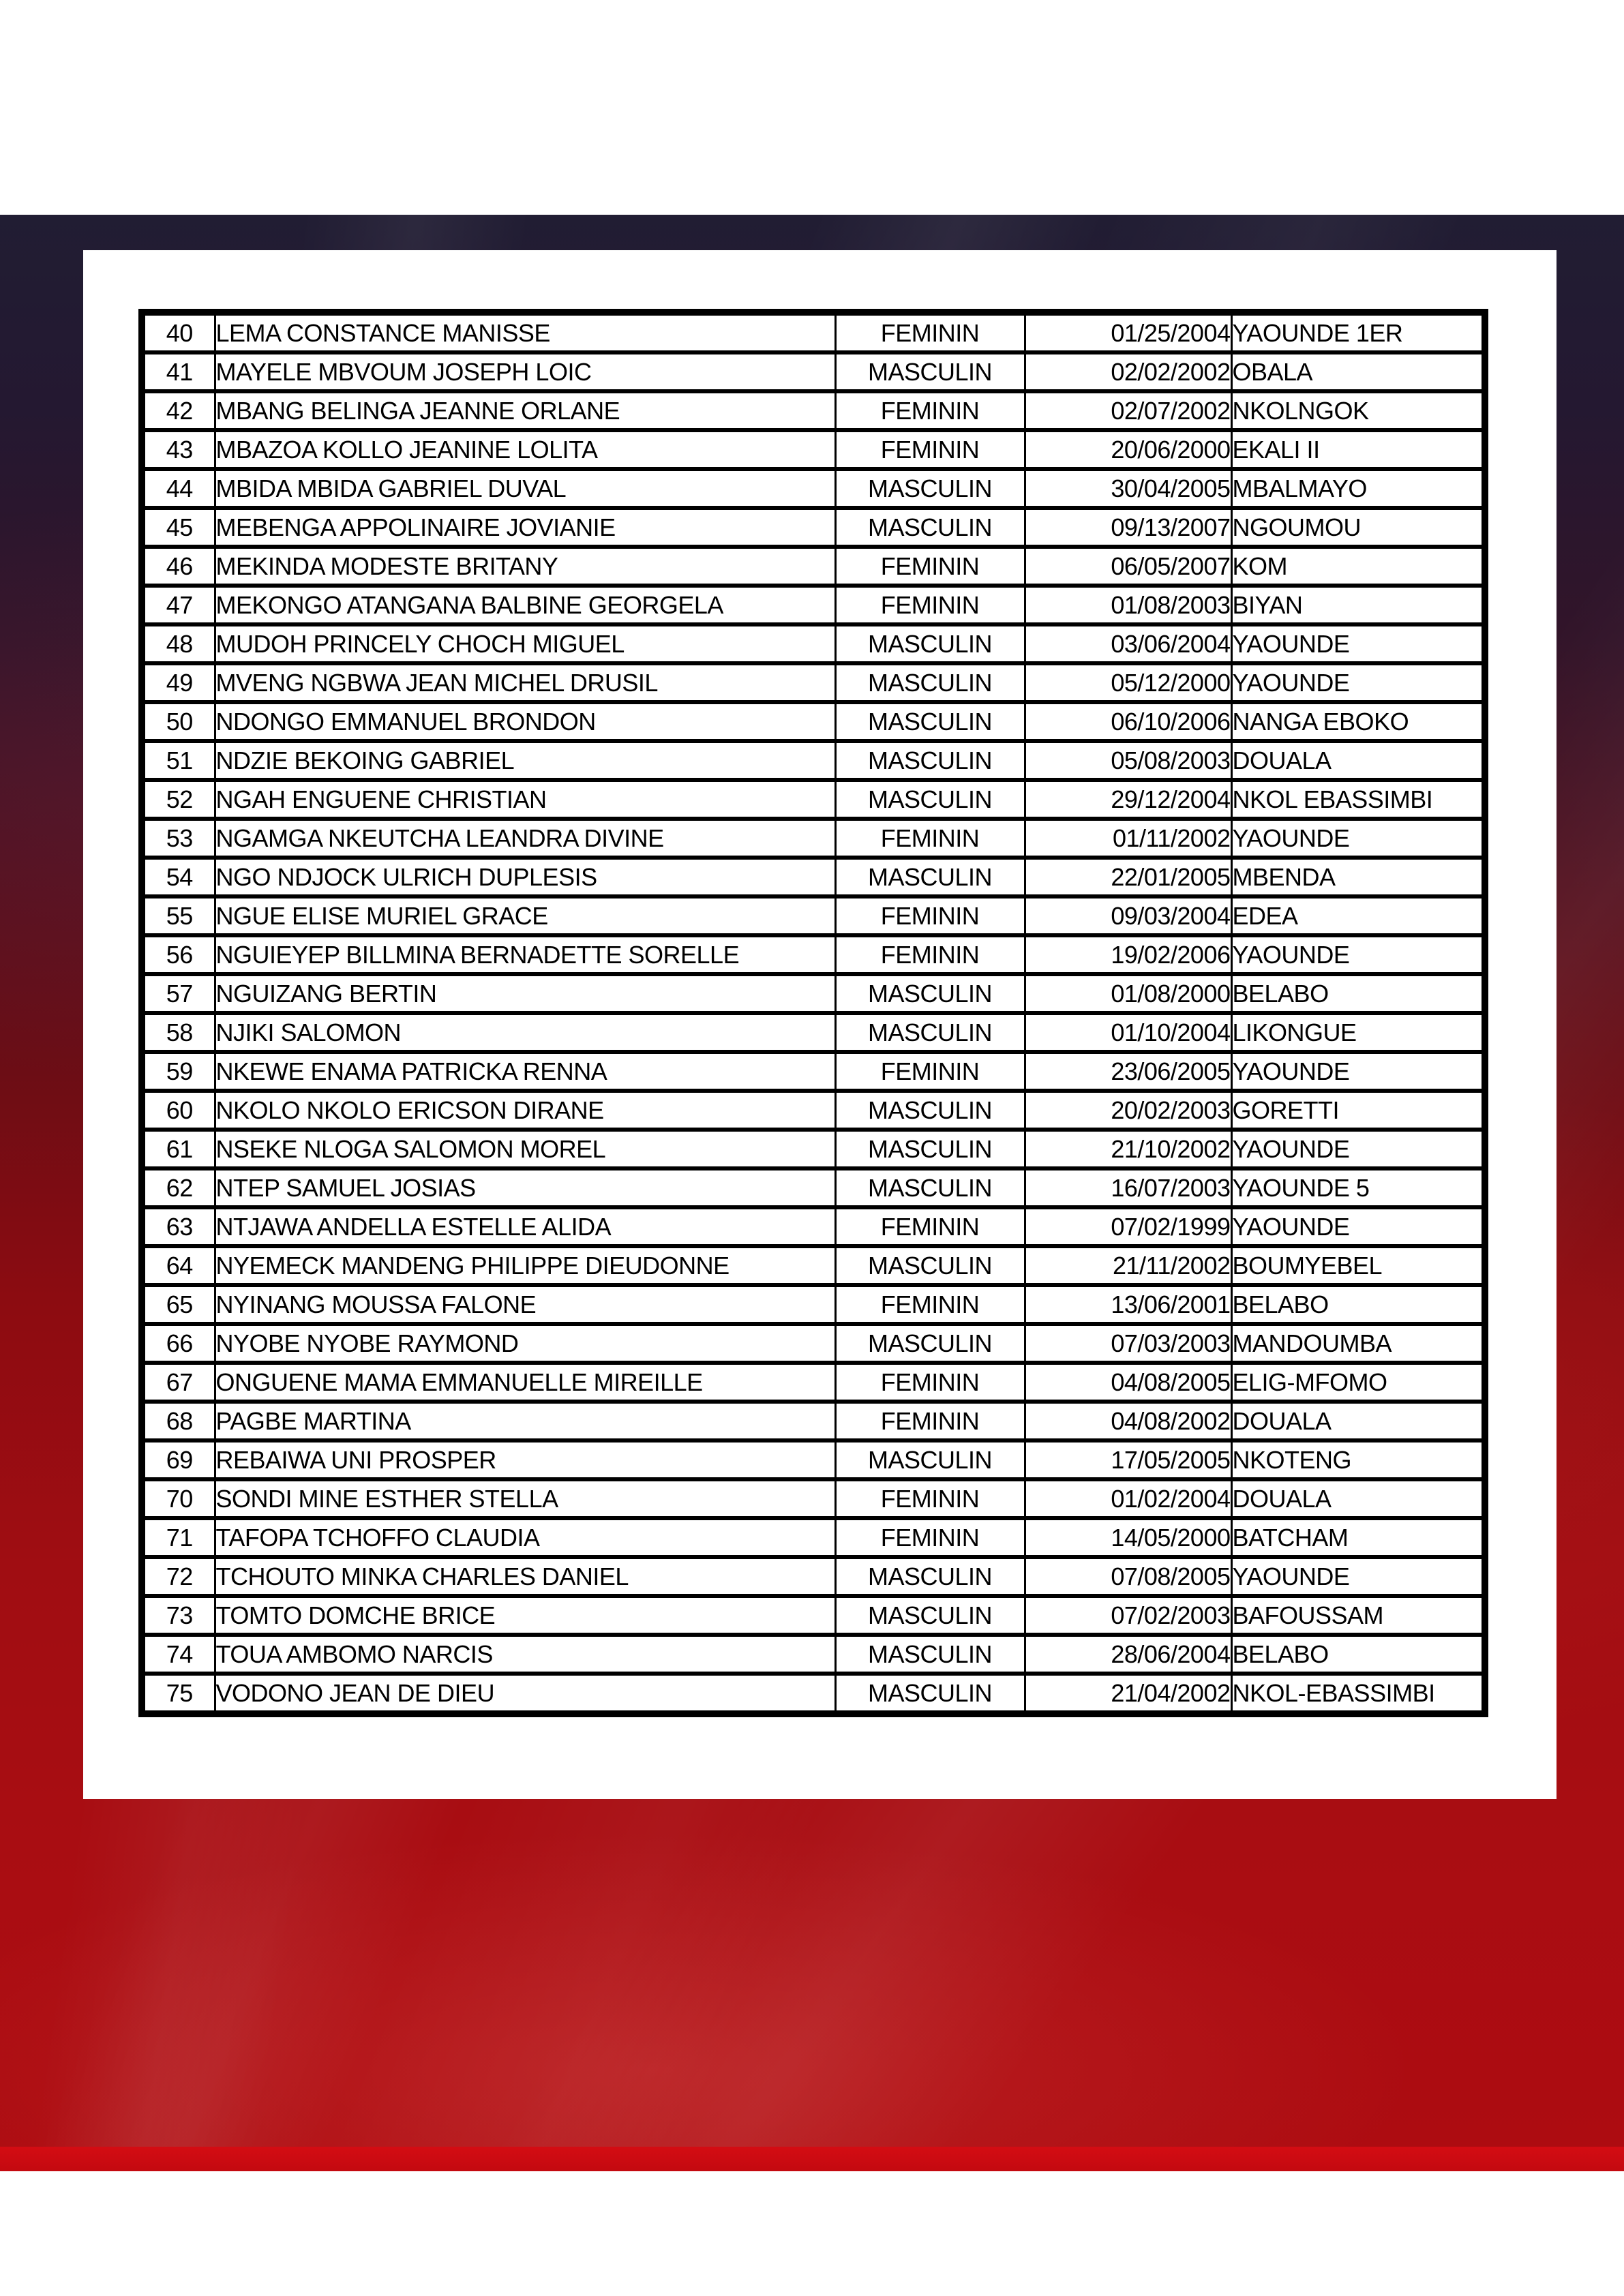 The height and width of the screenshot is (2296, 1624). I want to click on cell-birth_date: 03/06/2004, so click(1128, 643).